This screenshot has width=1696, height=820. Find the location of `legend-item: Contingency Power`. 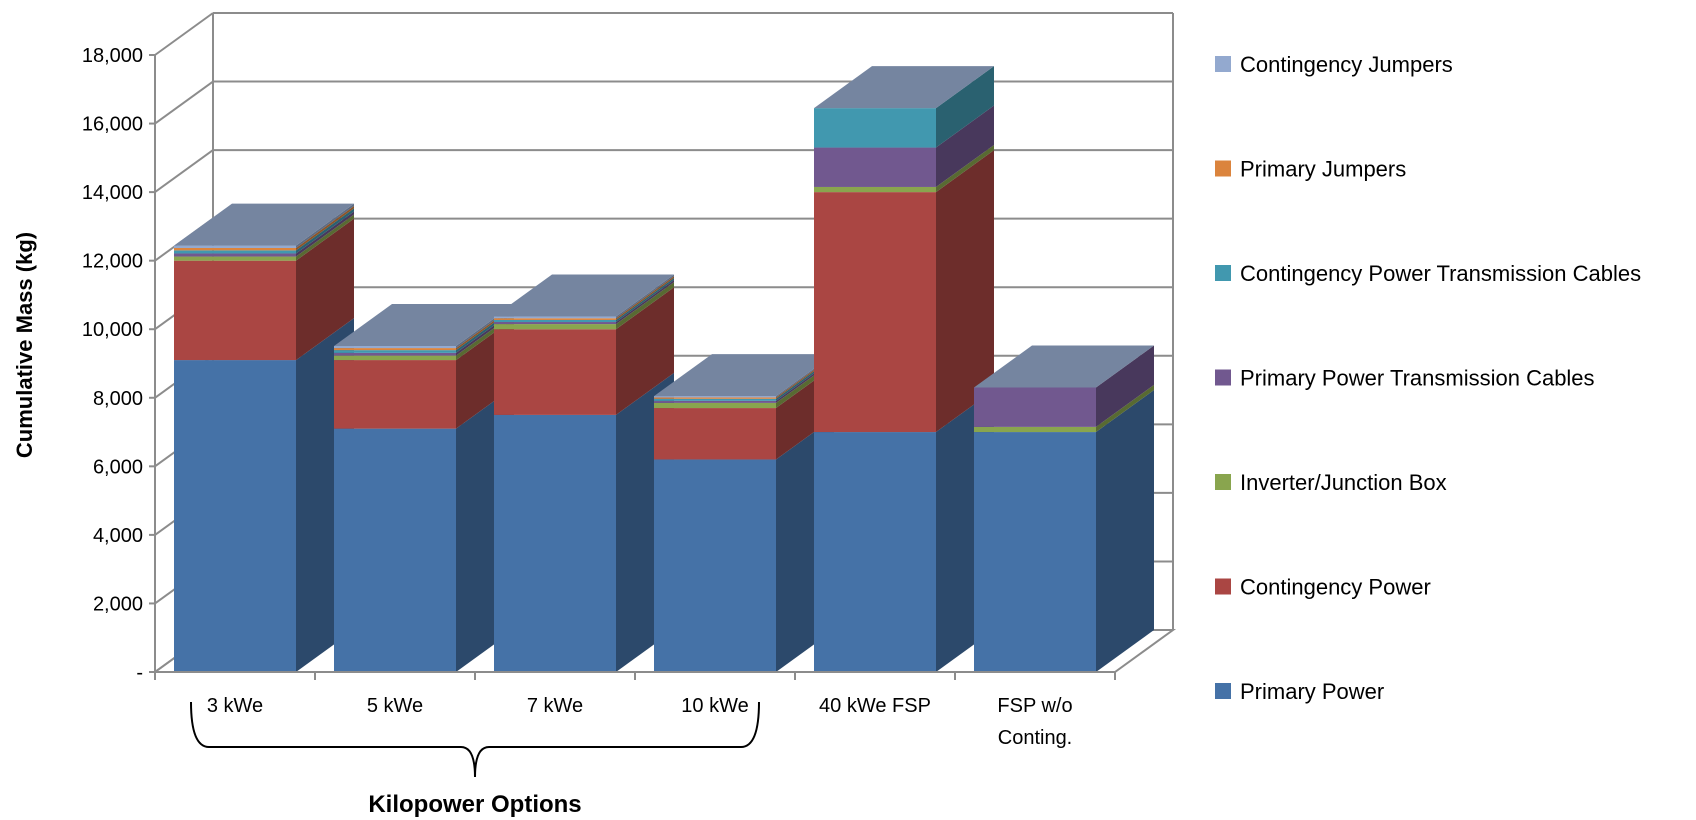

legend-item: Contingency Power is located at coordinates (1323, 587).